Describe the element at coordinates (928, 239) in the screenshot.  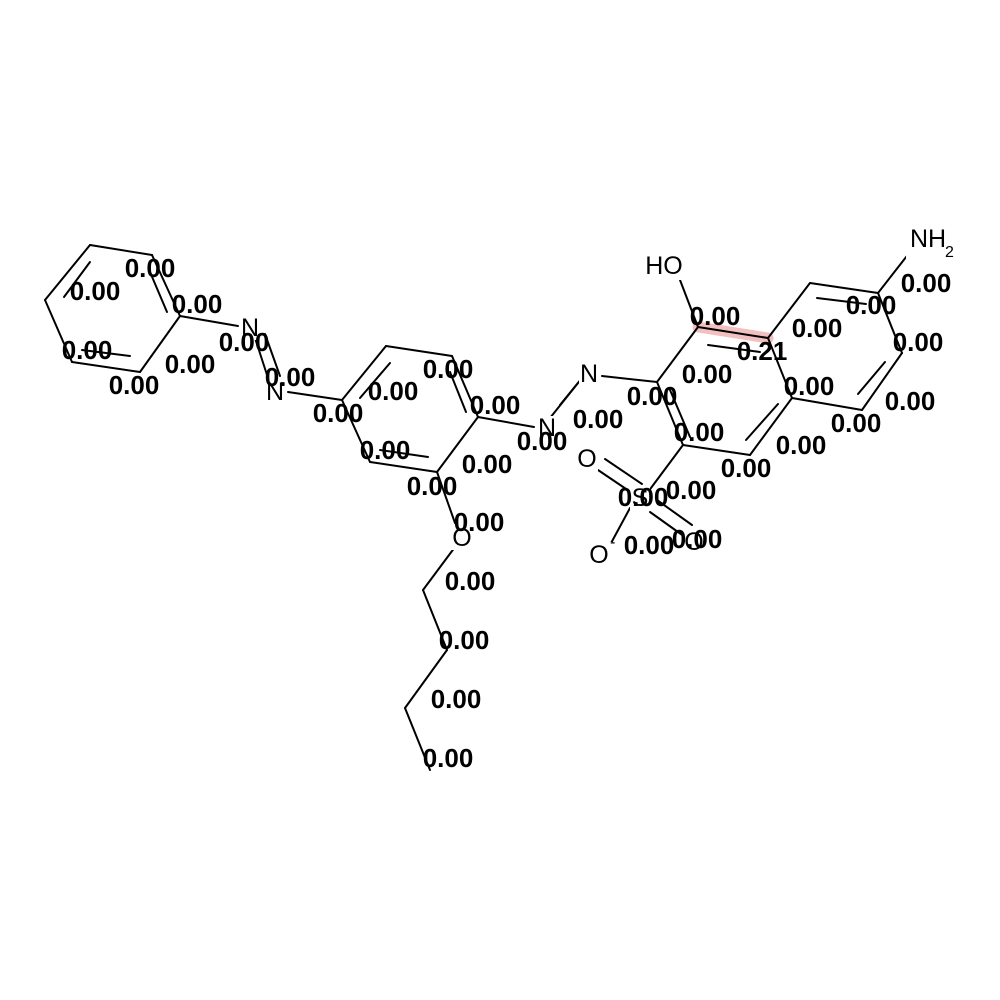
I see `atom-label-nh2: NH` at that location.